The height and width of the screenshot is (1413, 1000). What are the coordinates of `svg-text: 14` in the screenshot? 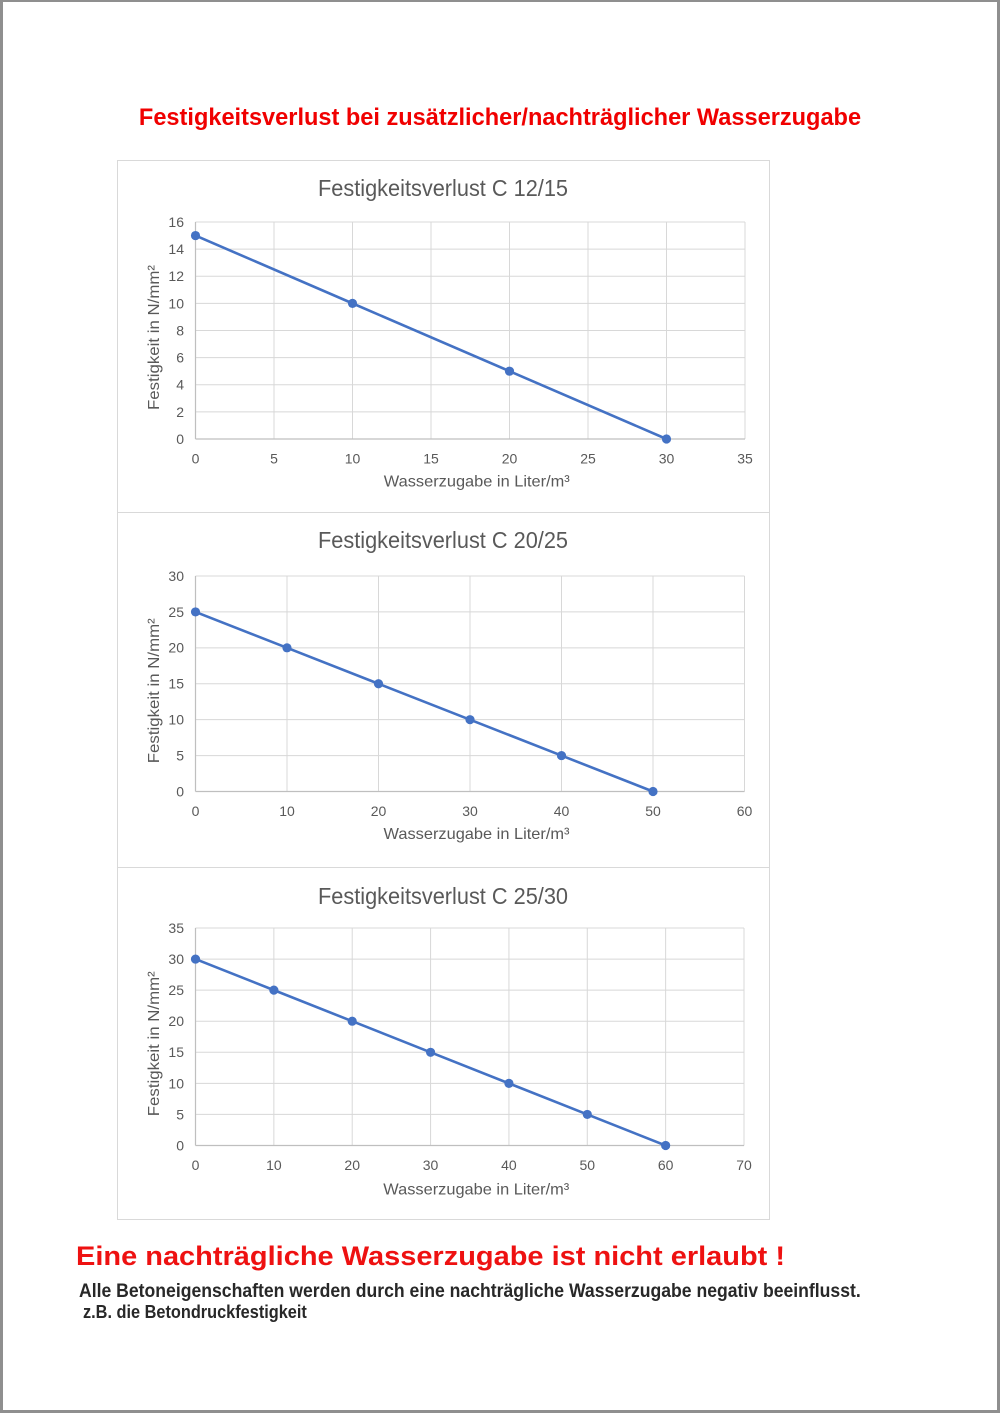 It's located at (176, 249).